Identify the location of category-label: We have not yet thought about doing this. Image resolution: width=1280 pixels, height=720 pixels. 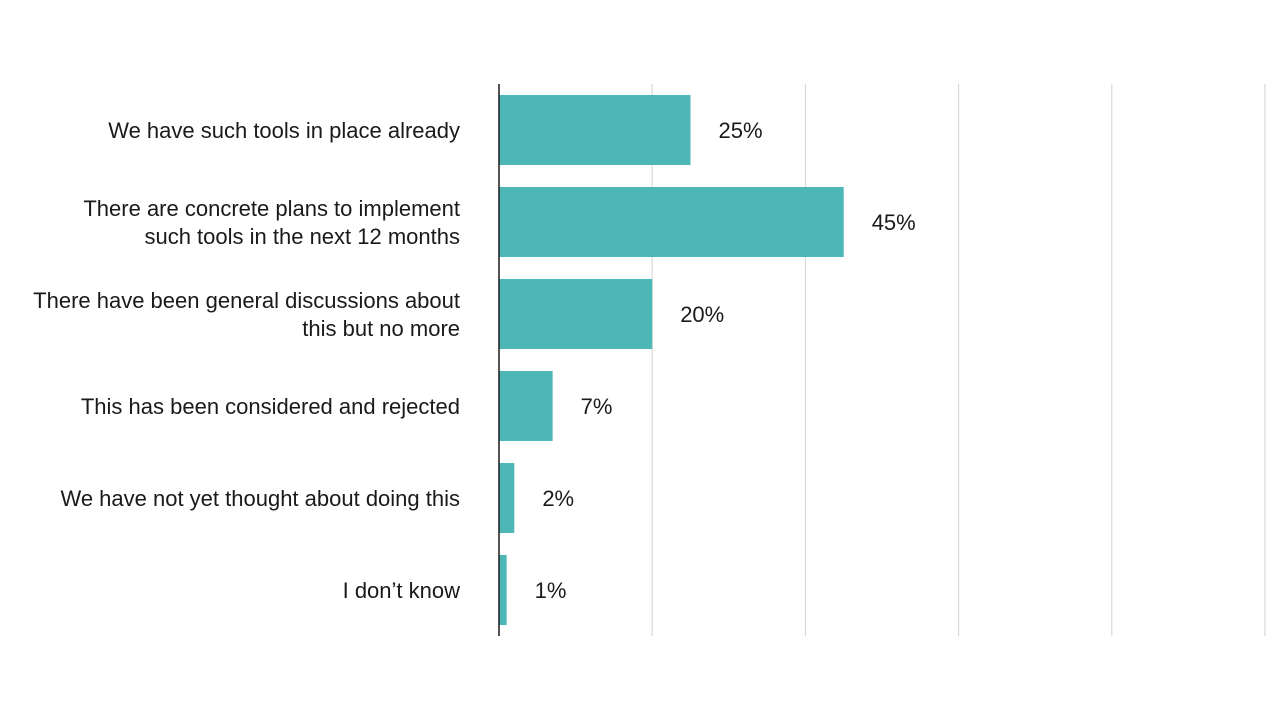
(260, 498).